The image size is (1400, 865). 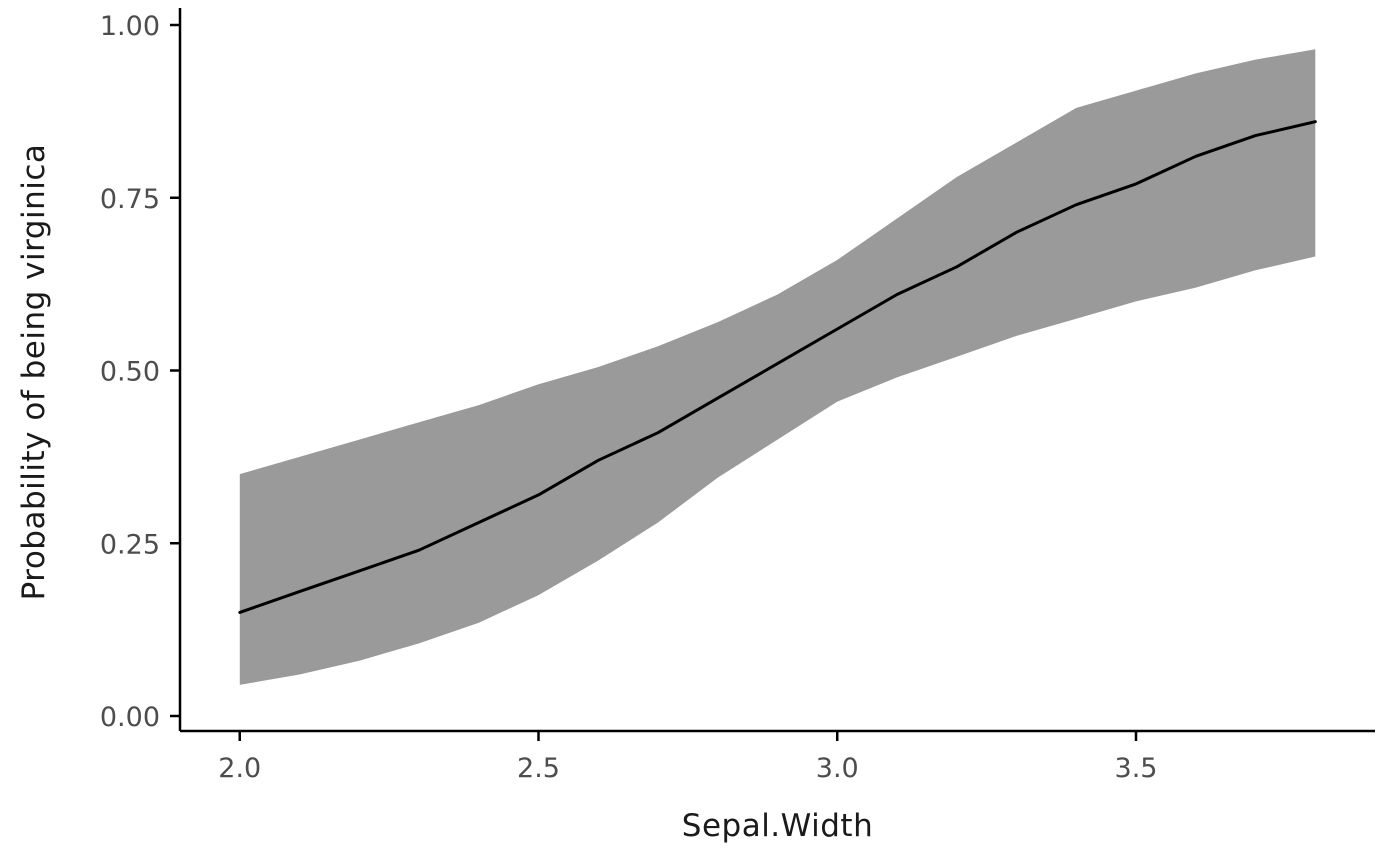 I want to click on x-axis-title: Sepal.Width, so click(x=777, y=826).